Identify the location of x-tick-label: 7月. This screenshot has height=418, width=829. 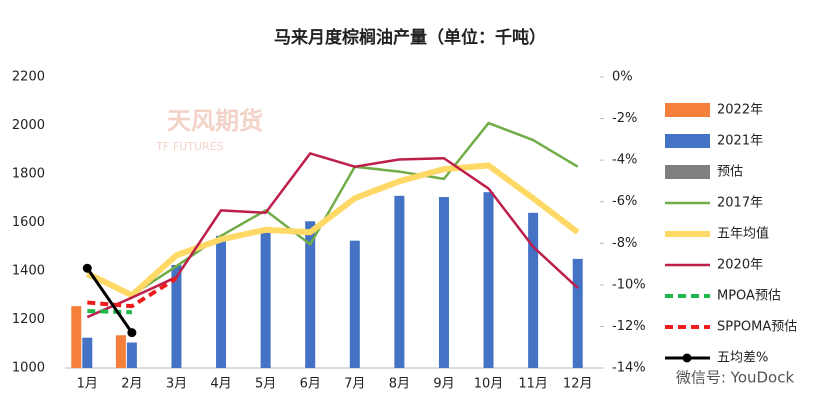
(354, 384).